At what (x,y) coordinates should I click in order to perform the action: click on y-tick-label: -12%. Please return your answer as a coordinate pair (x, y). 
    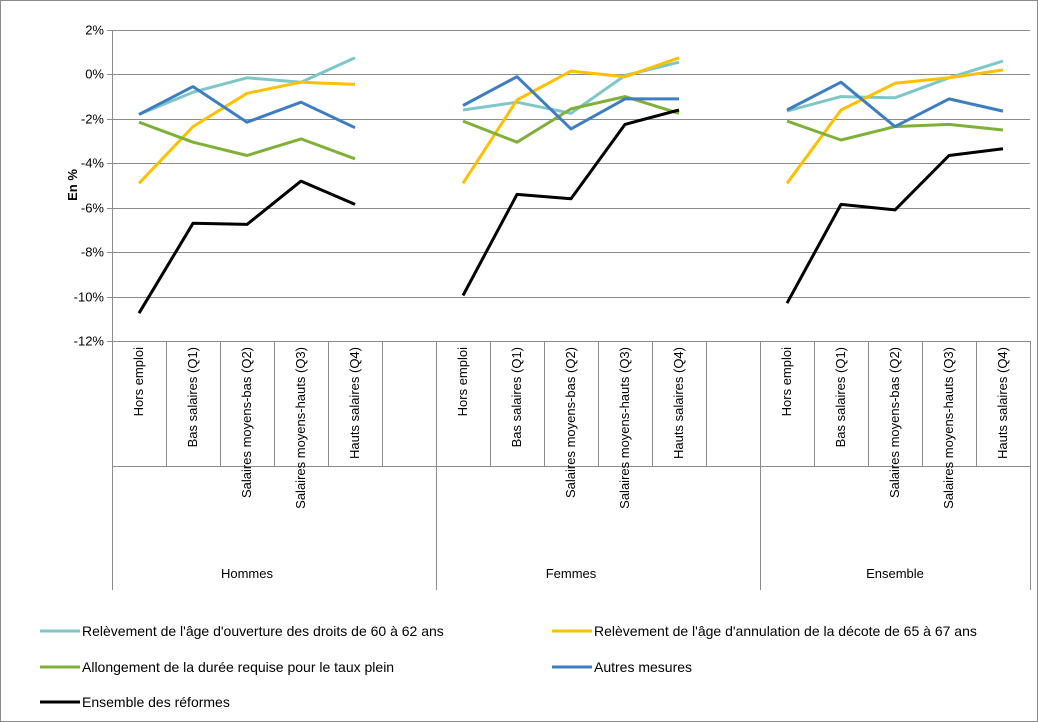
    Looking at the image, I should click on (89, 341).